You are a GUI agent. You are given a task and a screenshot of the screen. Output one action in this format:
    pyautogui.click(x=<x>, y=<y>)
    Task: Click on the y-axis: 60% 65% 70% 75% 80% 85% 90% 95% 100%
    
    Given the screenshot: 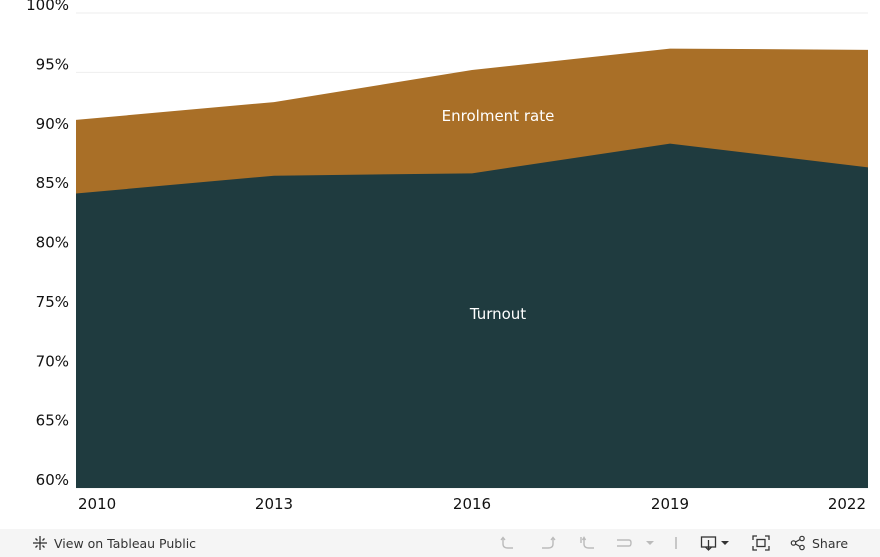 What is the action you would take?
    pyautogui.click(x=47, y=244)
    